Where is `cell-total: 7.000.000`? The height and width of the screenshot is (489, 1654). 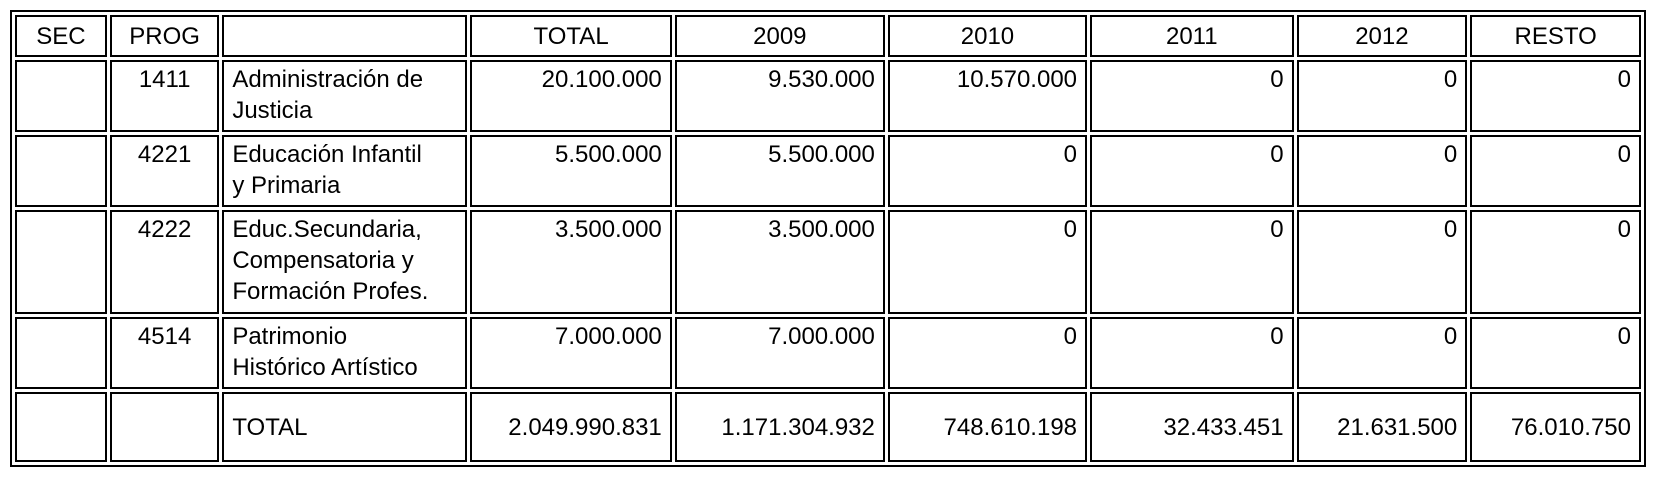
cell-total: 7.000.000 is located at coordinates (571, 353).